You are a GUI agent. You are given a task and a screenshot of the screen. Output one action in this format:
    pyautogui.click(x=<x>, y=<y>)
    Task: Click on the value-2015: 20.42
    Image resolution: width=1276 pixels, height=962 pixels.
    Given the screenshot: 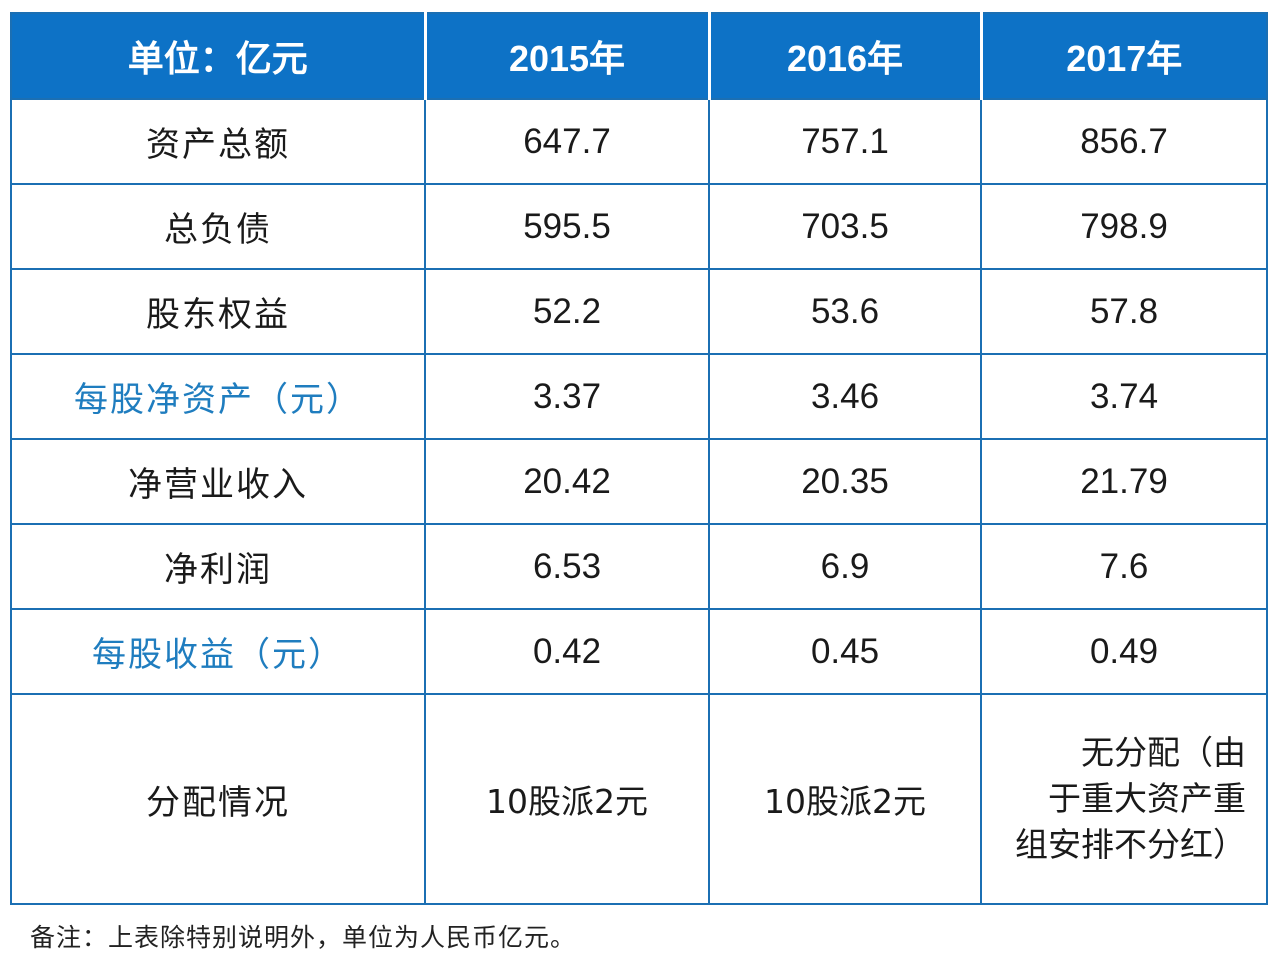 What is the action you would take?
    pyautogui.click(x=567, y=481)
    